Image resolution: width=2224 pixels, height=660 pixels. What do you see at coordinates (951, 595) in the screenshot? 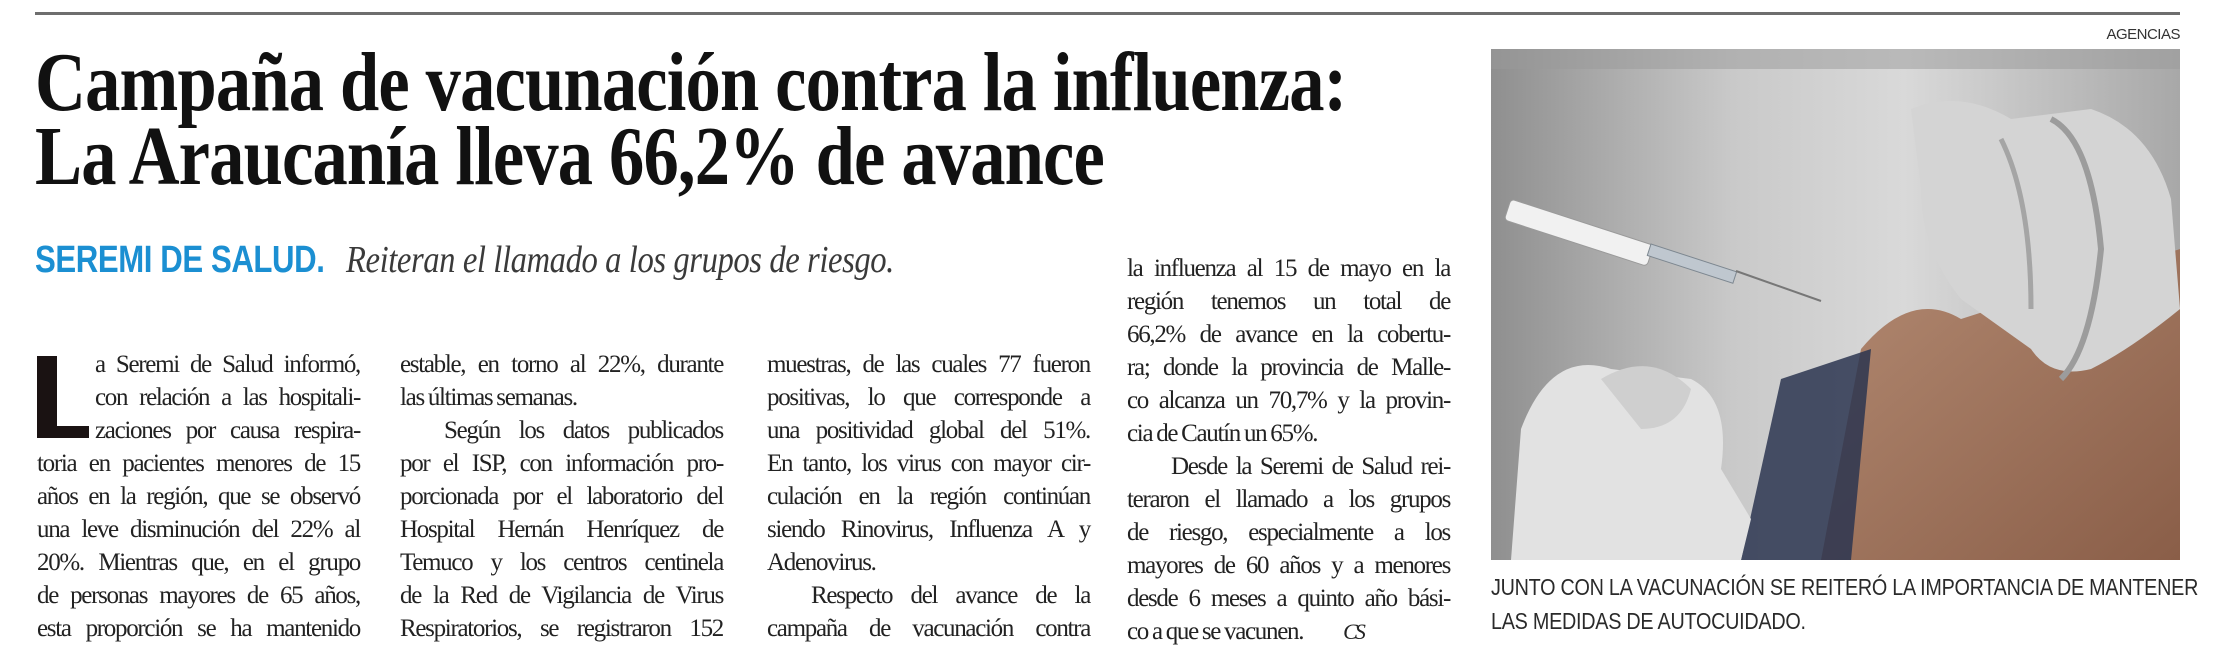
I see `body-line: Respecto del avance de la` at bounding box center [951, 595].